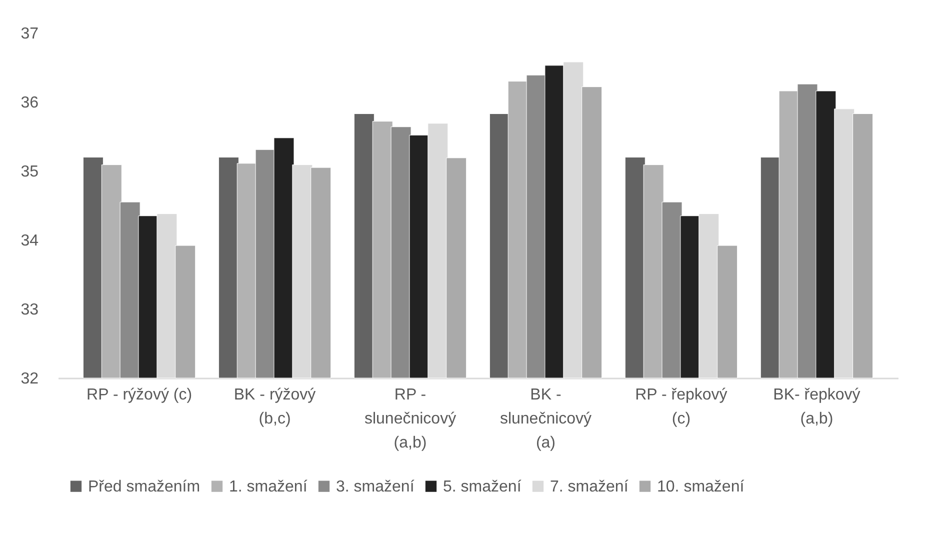 The image size is (945, 556). Describe the element at coordinates (375, 487) in the screenshot. I see `legend-label: 3. smažení` at that location.